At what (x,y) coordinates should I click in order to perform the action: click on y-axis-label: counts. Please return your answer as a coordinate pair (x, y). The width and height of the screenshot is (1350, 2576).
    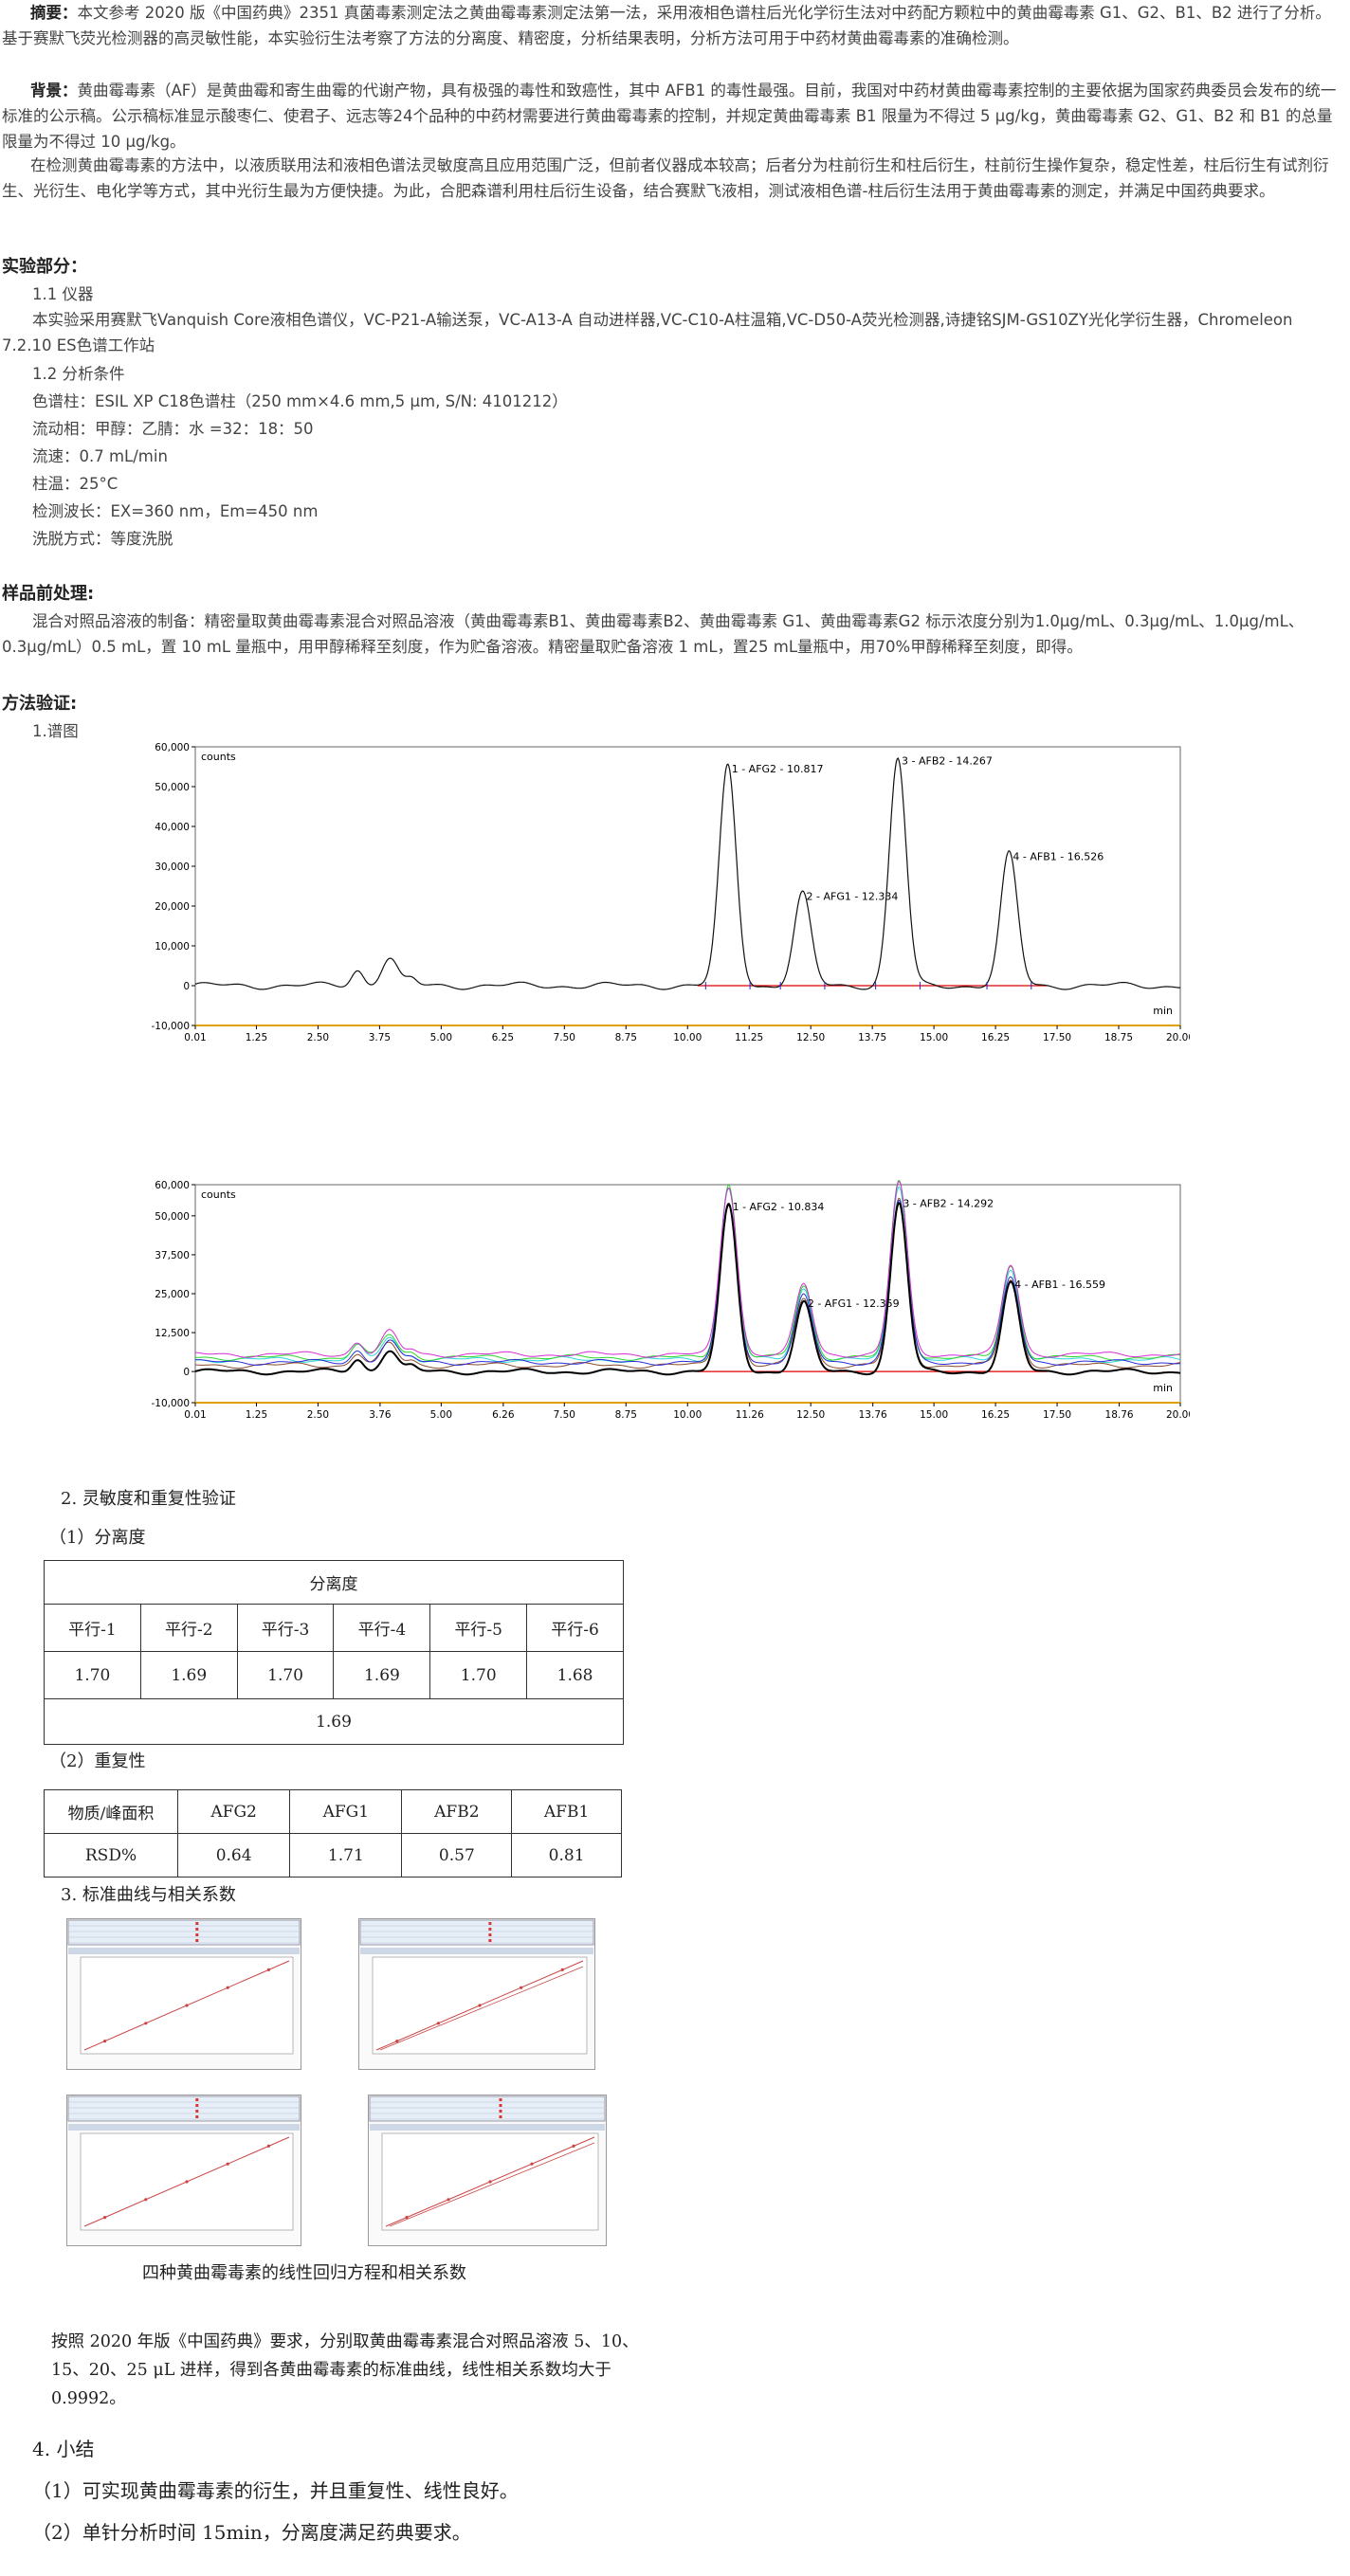
    Looking at the image, I should click on (218, 1194).